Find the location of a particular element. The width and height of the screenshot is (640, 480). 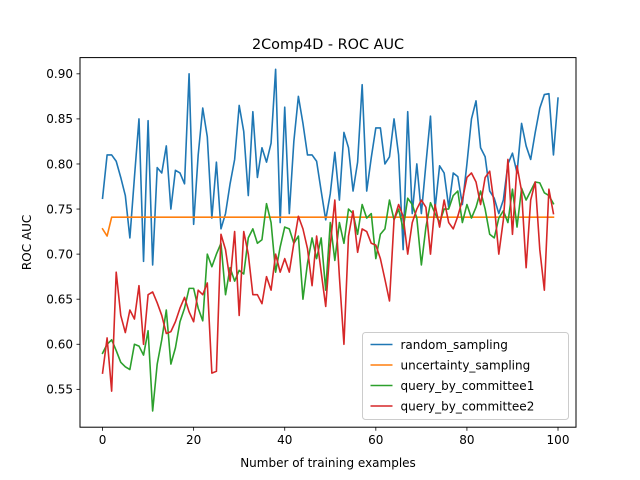

y-tick-label: 0.85 is located at coordinates (59, 119).